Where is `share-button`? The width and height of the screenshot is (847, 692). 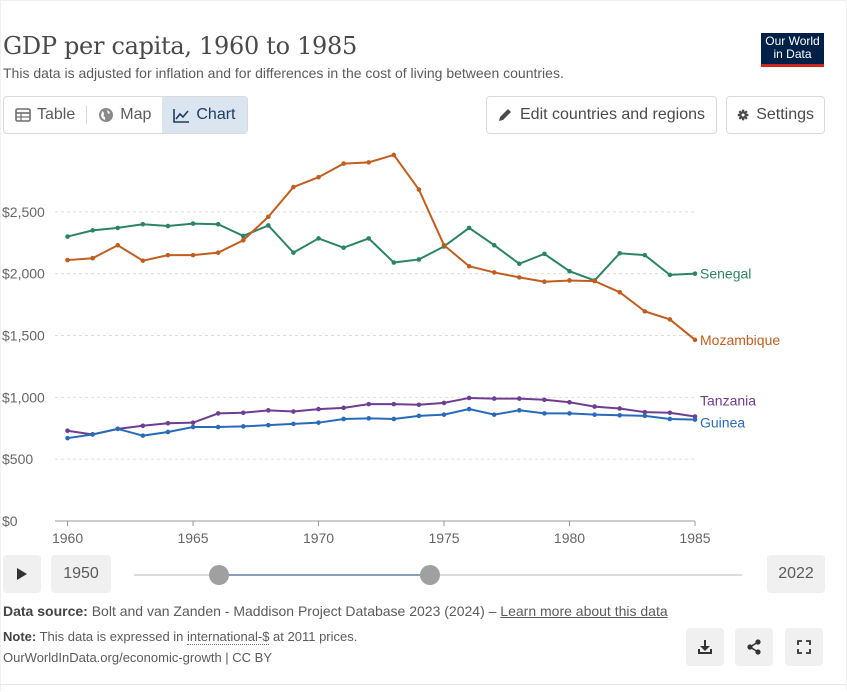 share-button is located at coordinates (754, 647).